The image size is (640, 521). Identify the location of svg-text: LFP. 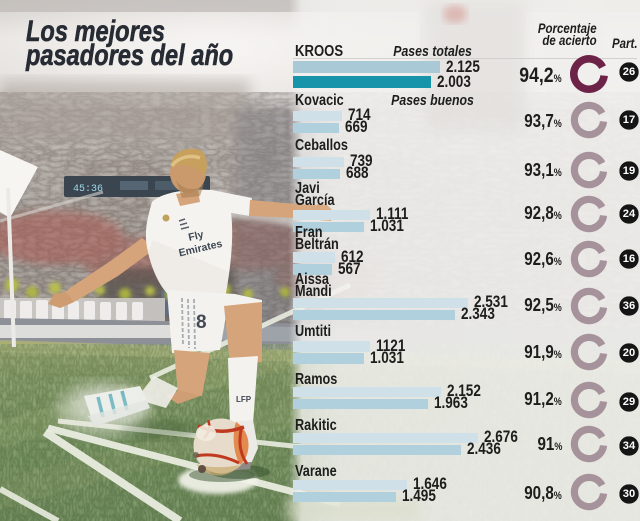
(244, 399).